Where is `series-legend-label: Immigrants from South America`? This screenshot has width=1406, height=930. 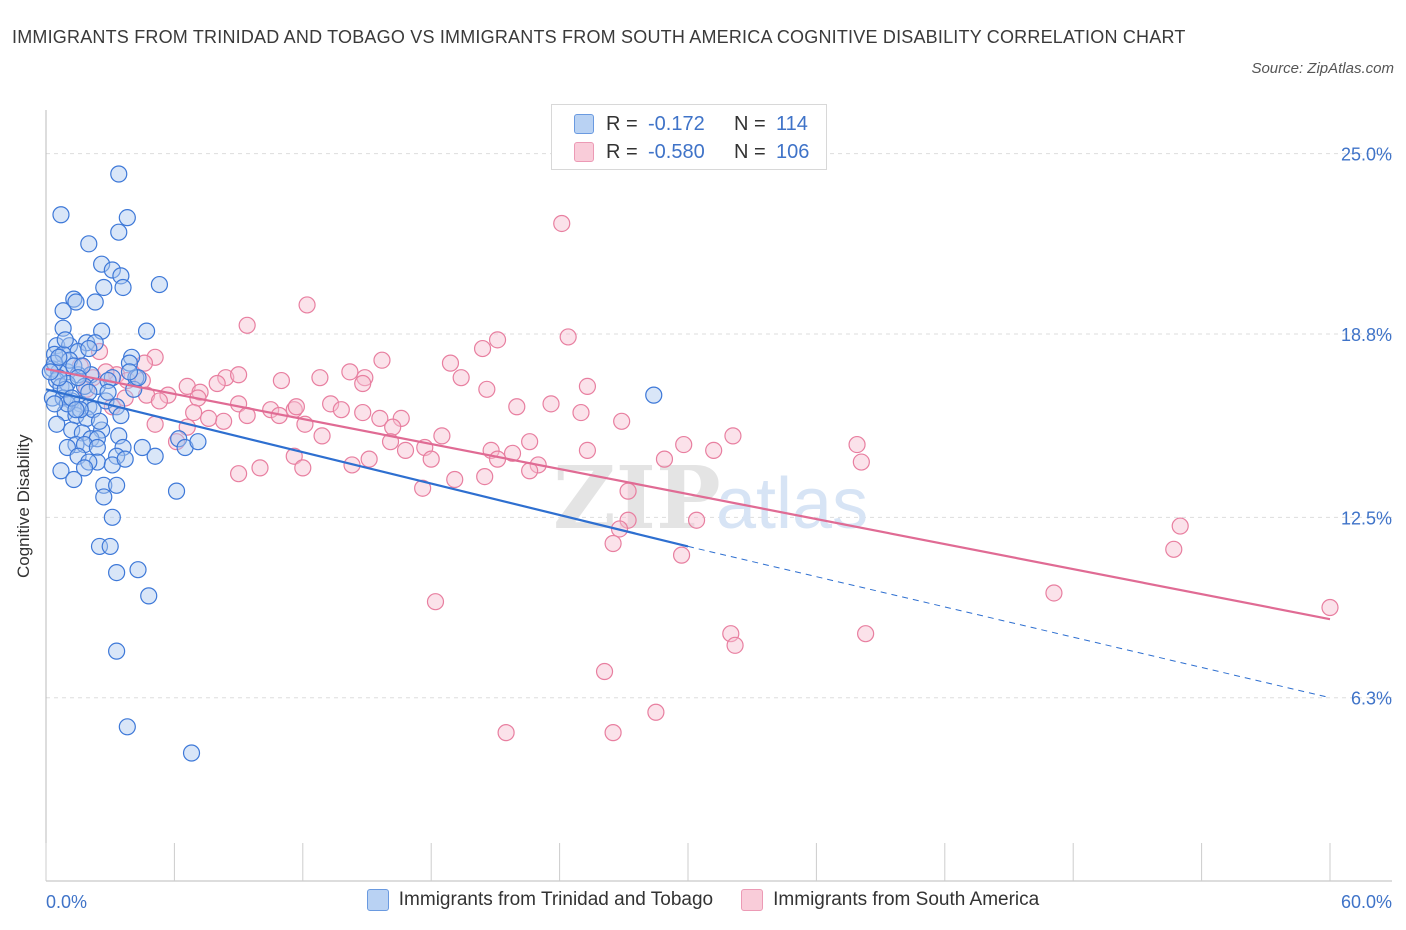
series-legend-label: Immigrants from South America is located at coordinates (906, 899).